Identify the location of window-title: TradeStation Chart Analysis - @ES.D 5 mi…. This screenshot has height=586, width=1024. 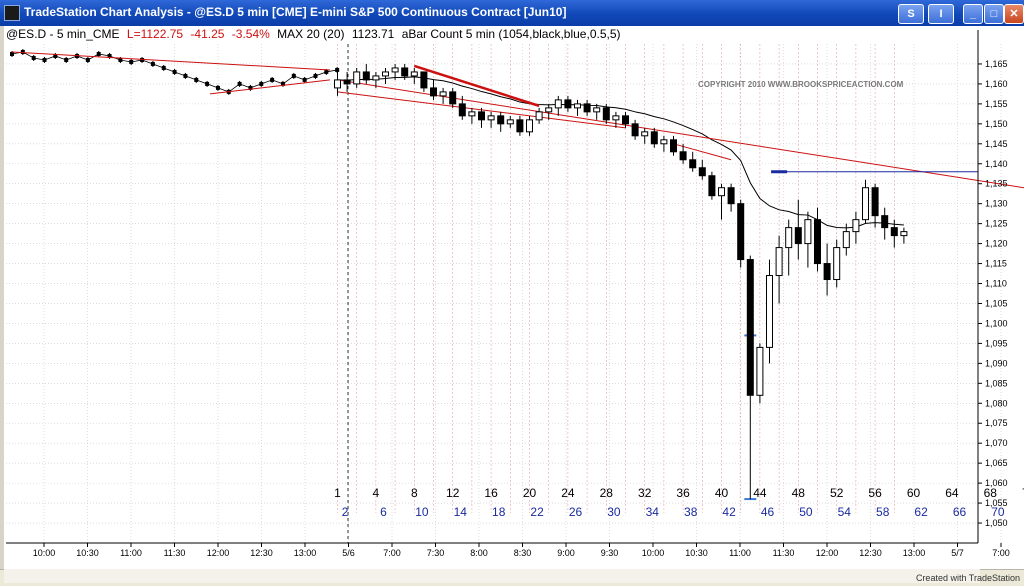
(295, 12).